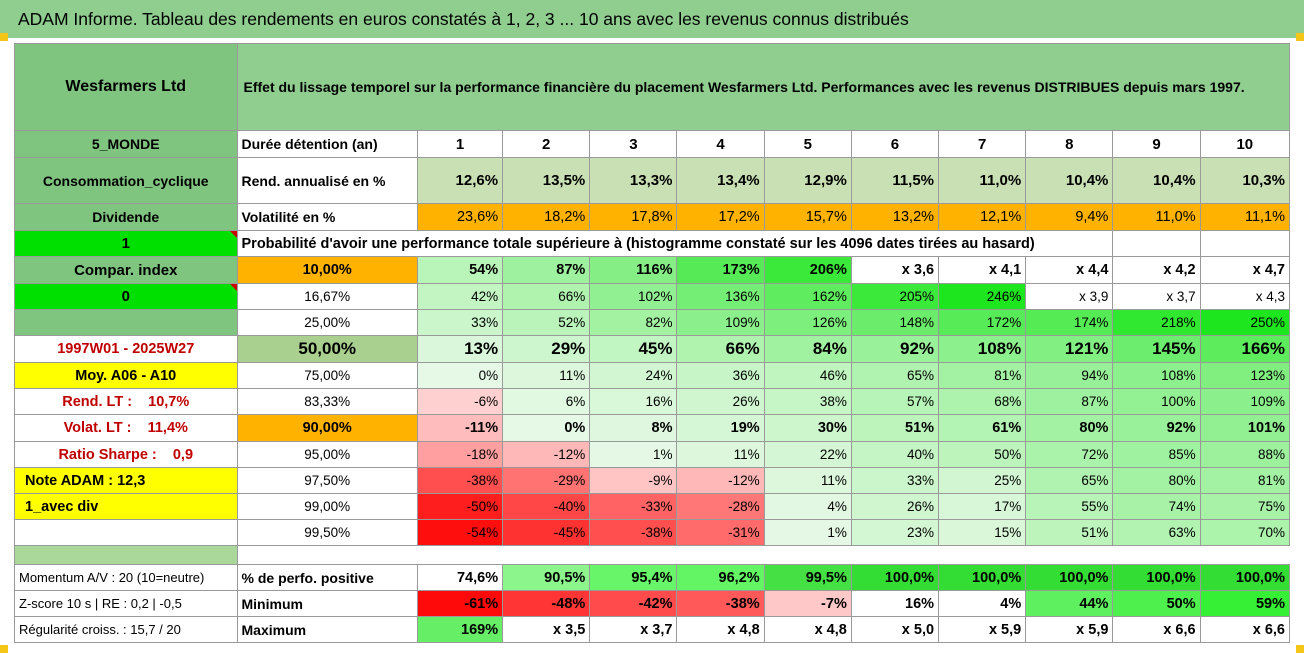  Describe the element at coordinates (126, 506) in the screenshot. I see `div-mode-label: 1_avec div` at that location.